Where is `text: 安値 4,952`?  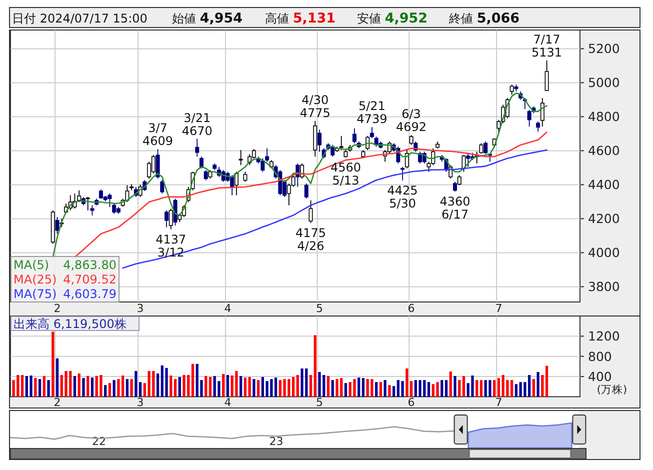 text: 安値 4,952 is located at coordinates (392, 18).